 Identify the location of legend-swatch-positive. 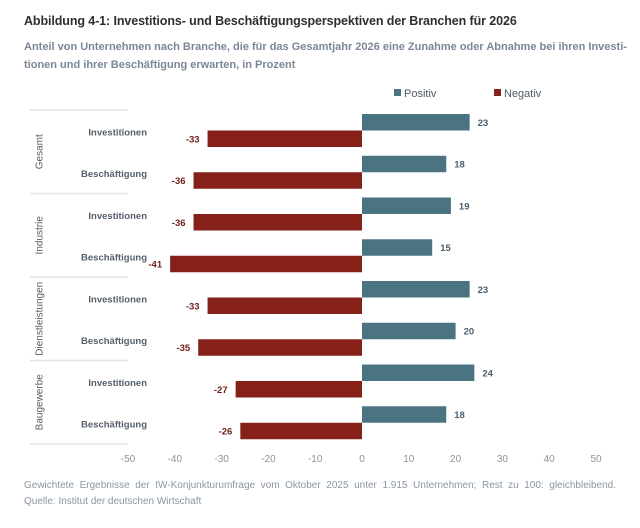
(397, 92).